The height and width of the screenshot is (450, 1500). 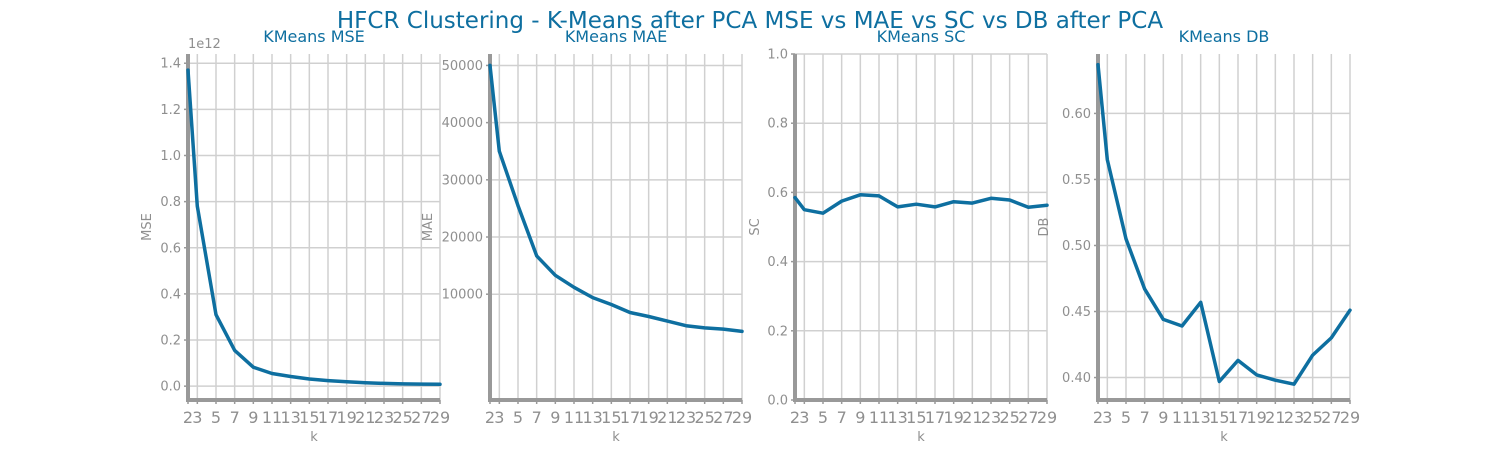 What do you see at coordinates (1044, 227) in the screenshot?
I see `y-axis-label: DB` at bounding box center [1044, 227].